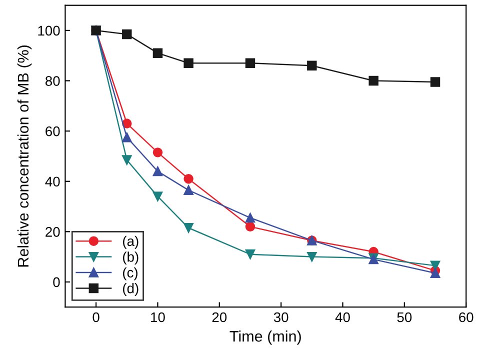  What do you see at coordinates (265, 337) in the screenshot?
I see `x-axis-title: Time (min)` at bounding box center [265, 337].